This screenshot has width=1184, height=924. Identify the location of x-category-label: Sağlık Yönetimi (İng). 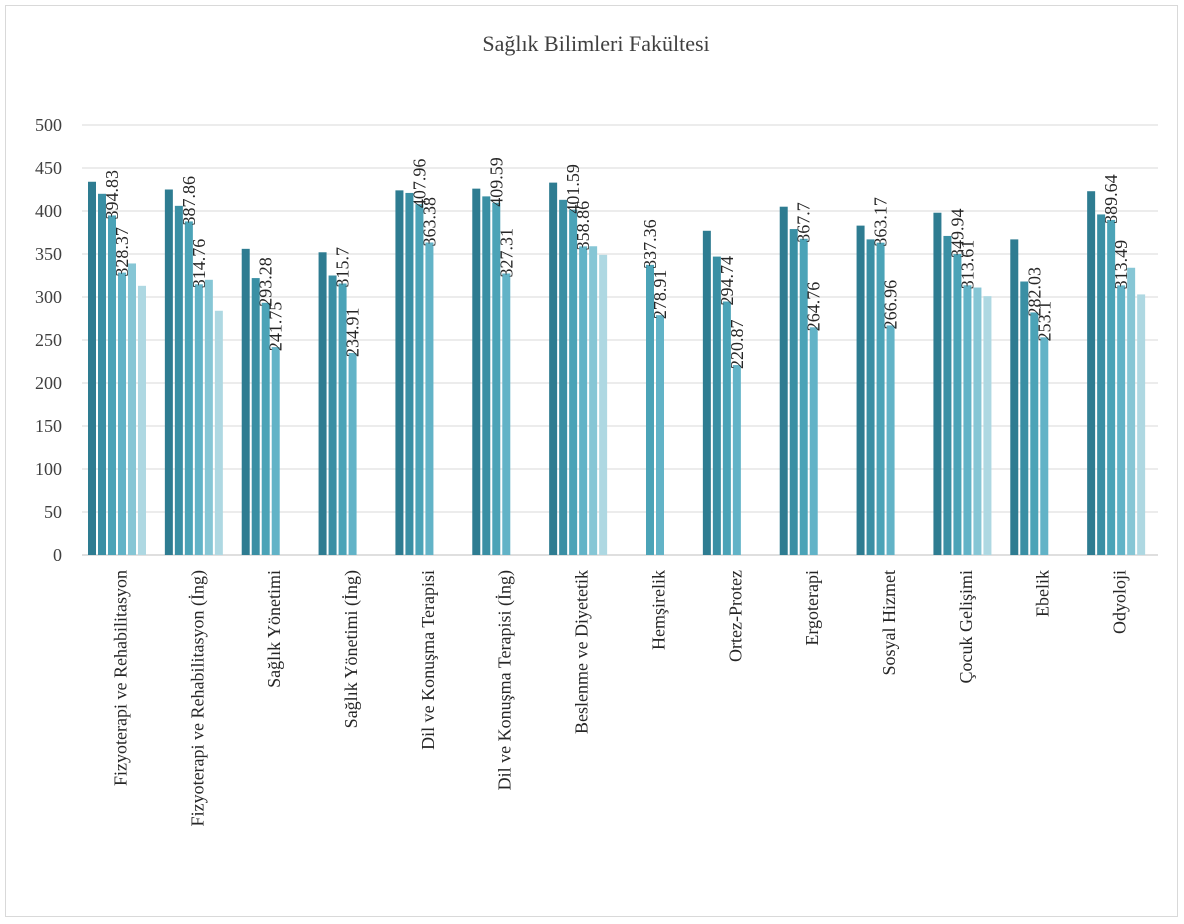
(351, 649).